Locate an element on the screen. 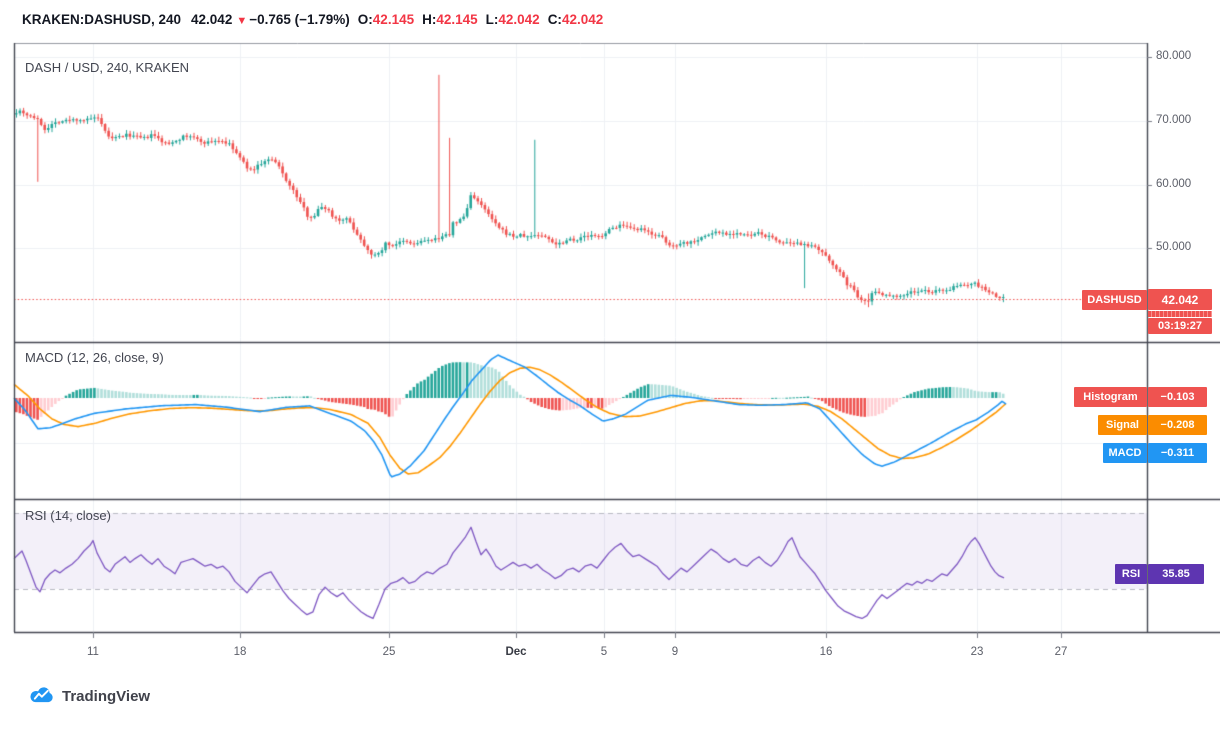  histogram-label-tag: Histogram is located at coordinates (1110, 397).